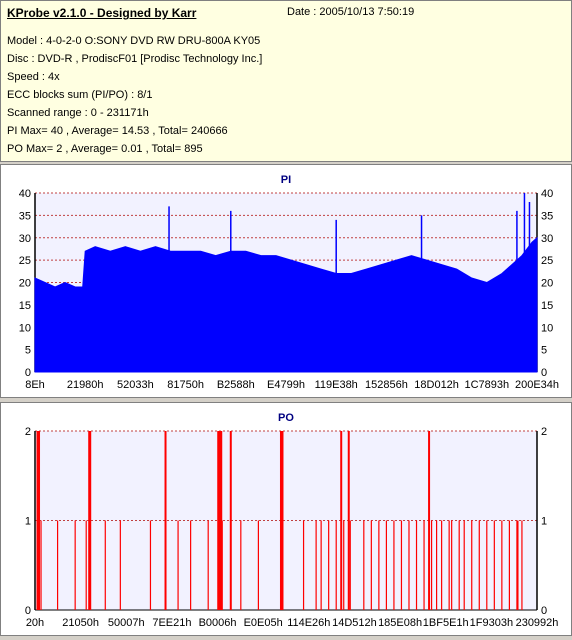 This screenshot has width=572, height=640. Describe the element at coordinates (263, 623) in the screenshot. I see `po-x-tick-label: E0E05h` at that location.